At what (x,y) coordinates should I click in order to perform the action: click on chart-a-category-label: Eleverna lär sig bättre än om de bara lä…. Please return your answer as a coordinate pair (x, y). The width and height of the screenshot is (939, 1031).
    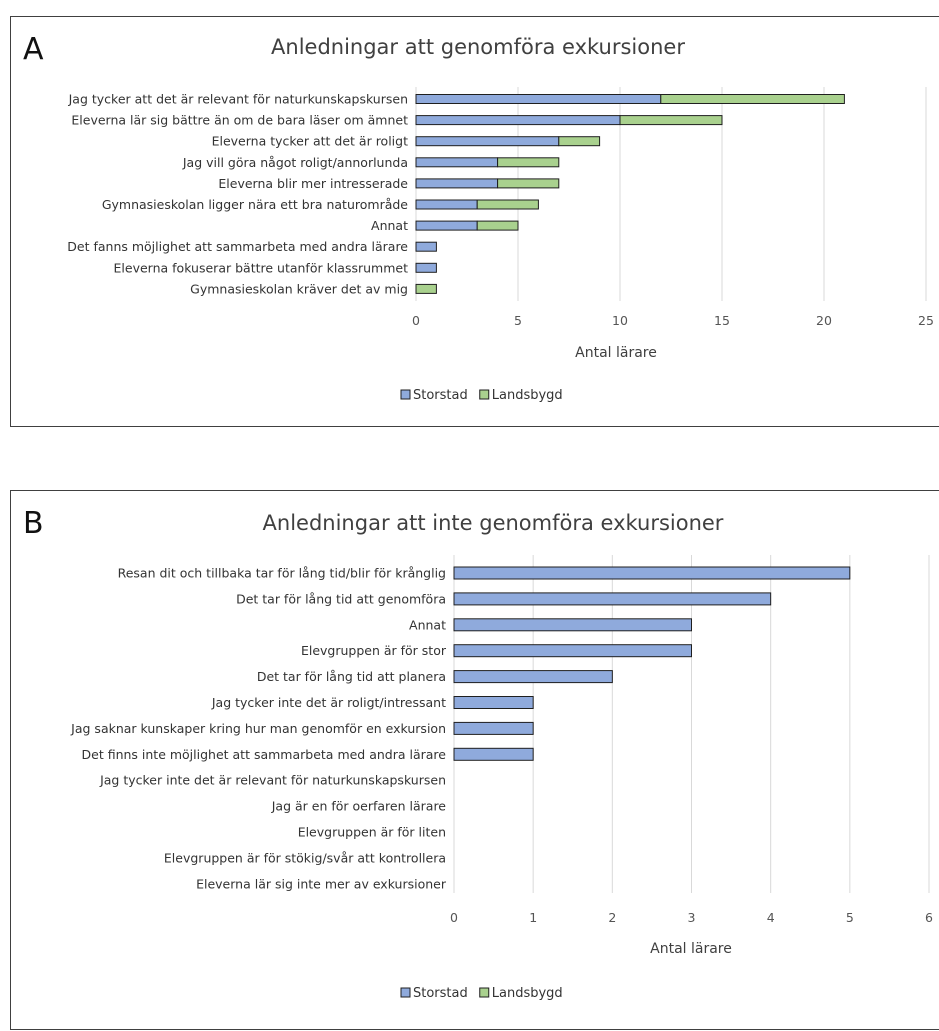
    Looking at the image, I should click on (239, 120).